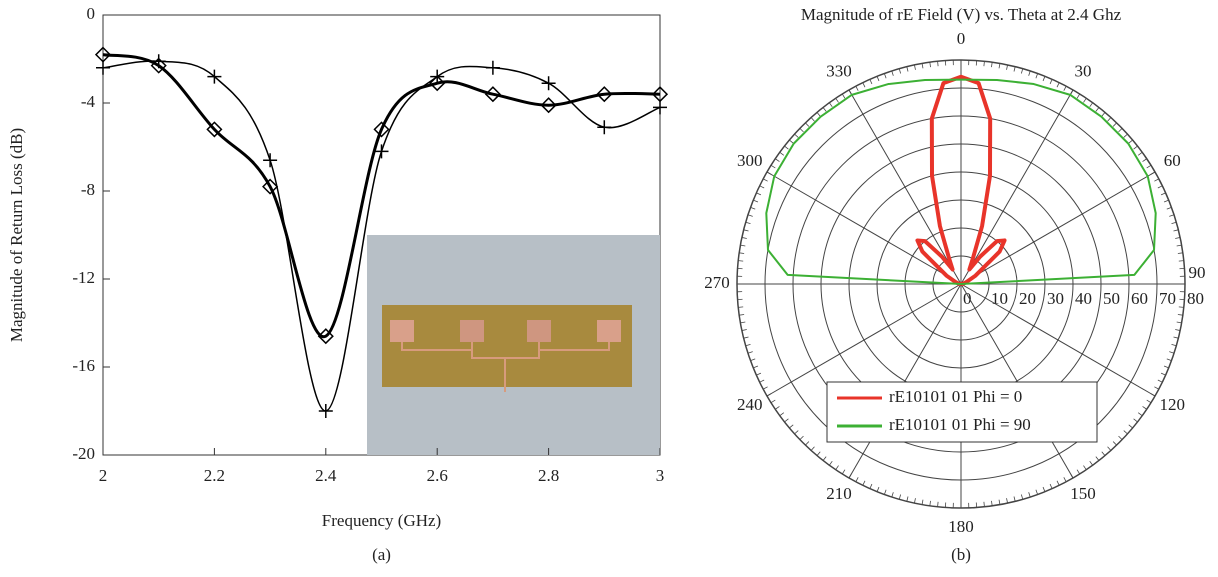 The height and width of the screenshot is (577, 1218). I want to click on r-tick-label: 10, so click(999, 298).